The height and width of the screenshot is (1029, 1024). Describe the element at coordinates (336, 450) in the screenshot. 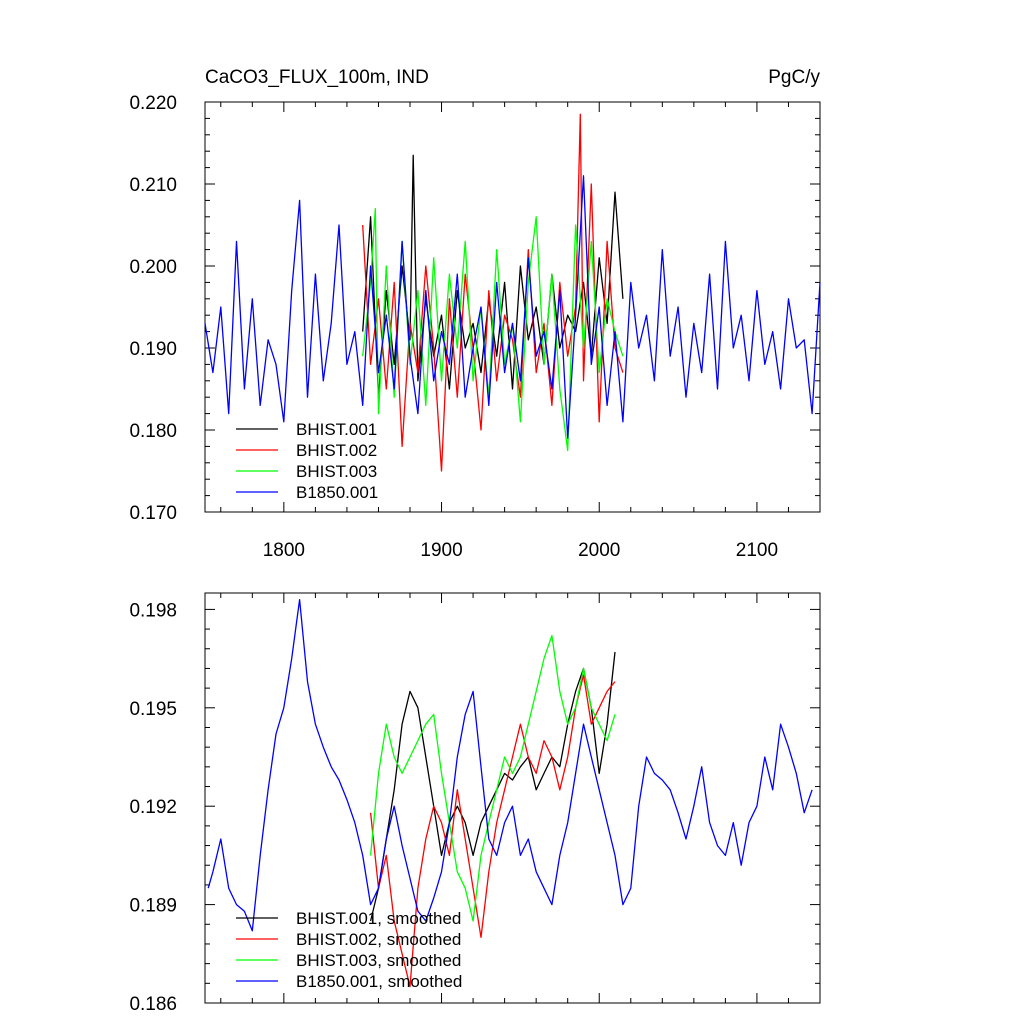

I see `top-legend-label-2: BHIST.002` at that location.